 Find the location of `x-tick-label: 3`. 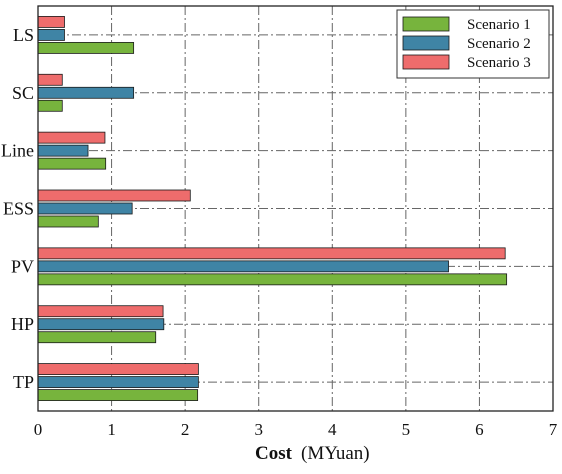

x-tick-label: 3 is located at coordinates (258, 429).